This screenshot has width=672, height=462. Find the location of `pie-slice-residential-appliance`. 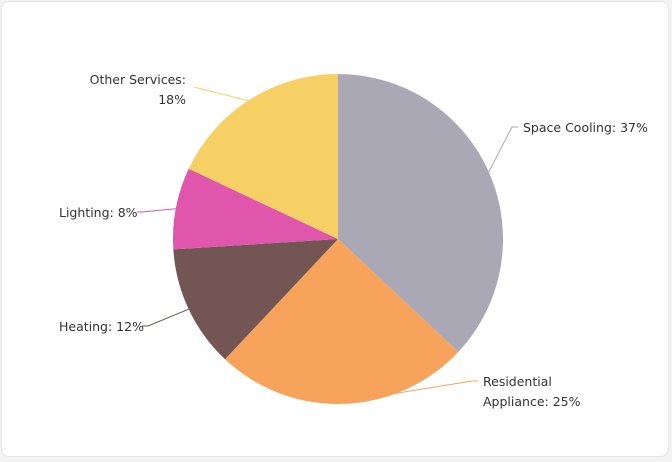

pie-slice-residential-appliance is located at coordinates (342, 321).